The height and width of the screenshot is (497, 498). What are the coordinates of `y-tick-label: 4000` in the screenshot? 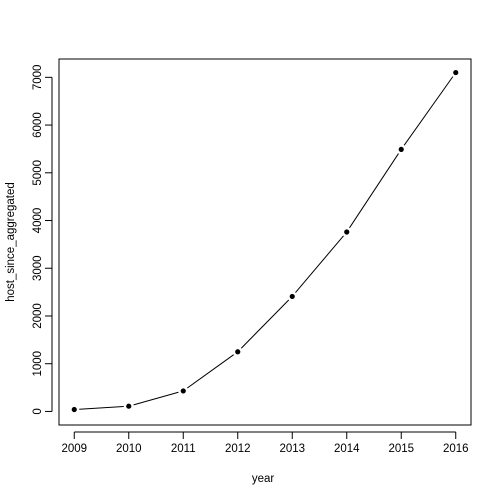 It's located at (38, 221).